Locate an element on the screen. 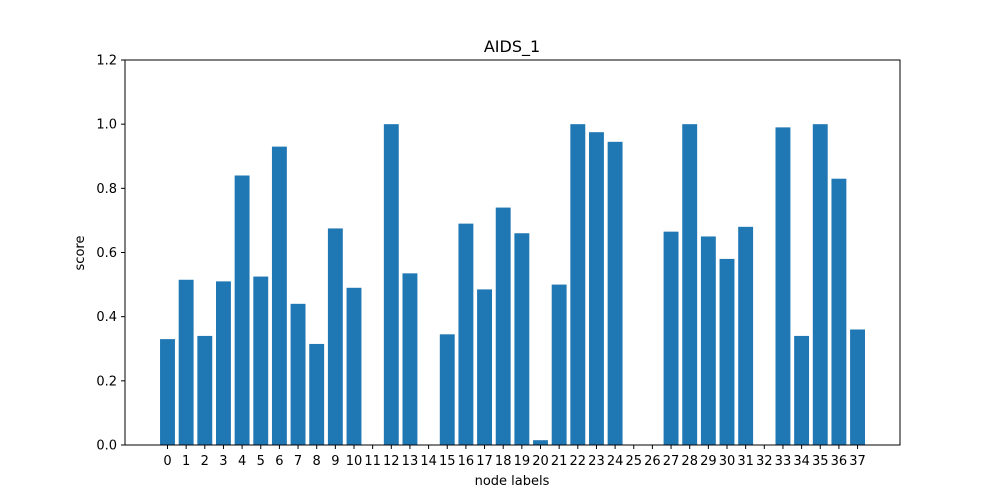 The height and width of the screenshot is (500, 1000). y-axis-title: score is located at coordinates (80, 253).